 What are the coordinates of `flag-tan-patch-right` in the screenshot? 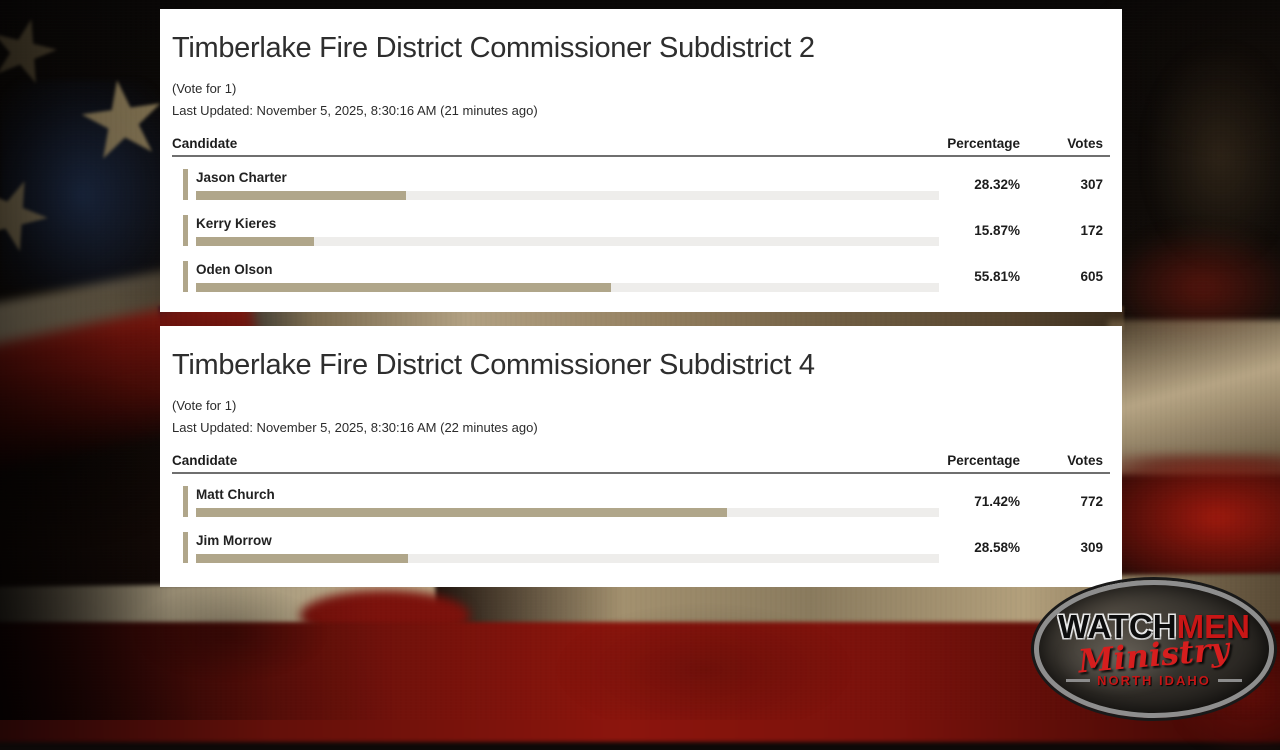 It's located at (1194, 397).